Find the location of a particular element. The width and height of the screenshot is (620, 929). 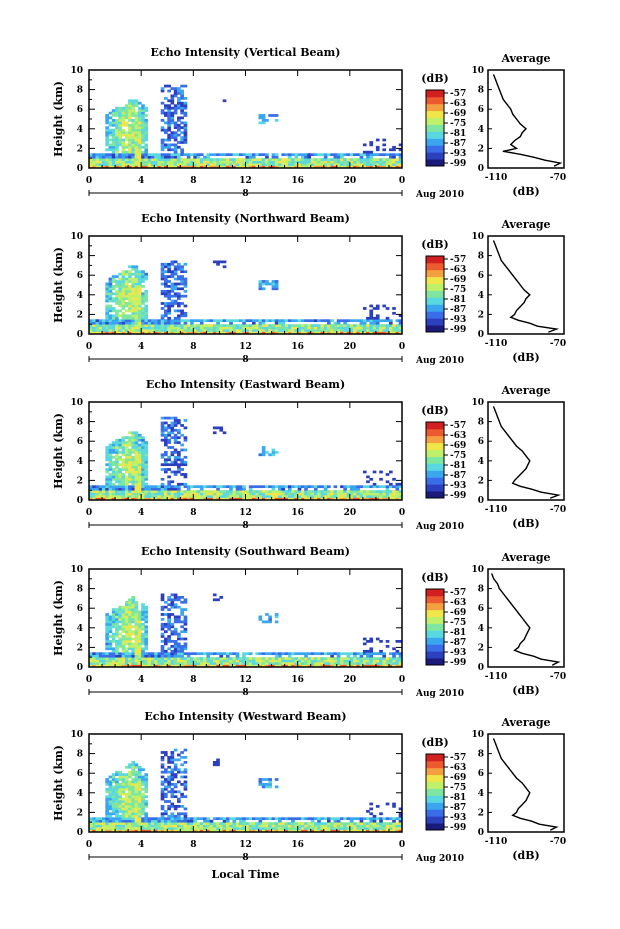

y-axis-label: Height (km) is located at coordinates (58, 451).